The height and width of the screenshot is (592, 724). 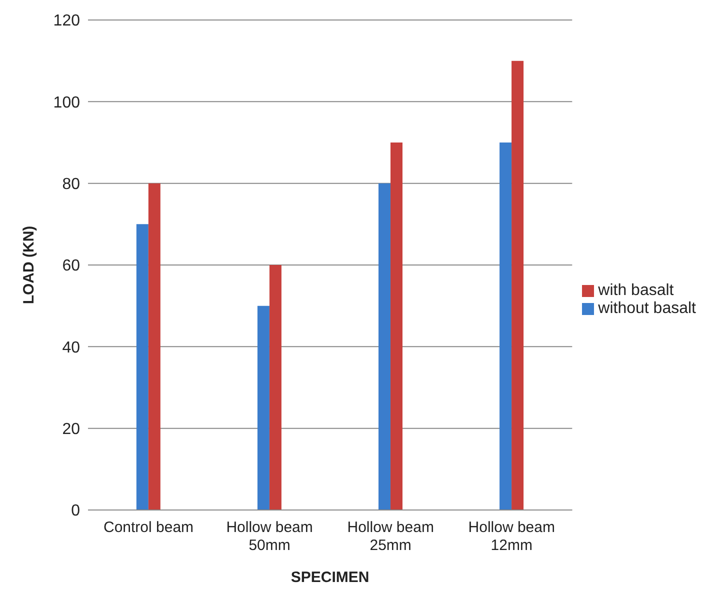 I want to click on x-axis-title: SPECIMEN, so click(x=330, y=577).